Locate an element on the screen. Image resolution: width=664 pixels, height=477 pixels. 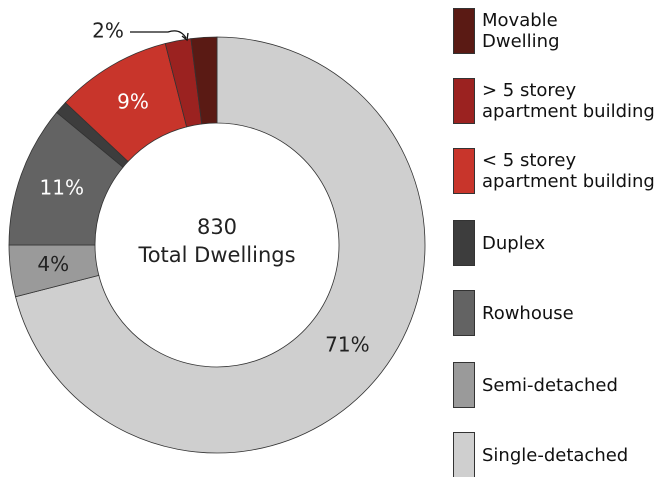
legend-item: Rowhouse is located at coordinates (557, 313).